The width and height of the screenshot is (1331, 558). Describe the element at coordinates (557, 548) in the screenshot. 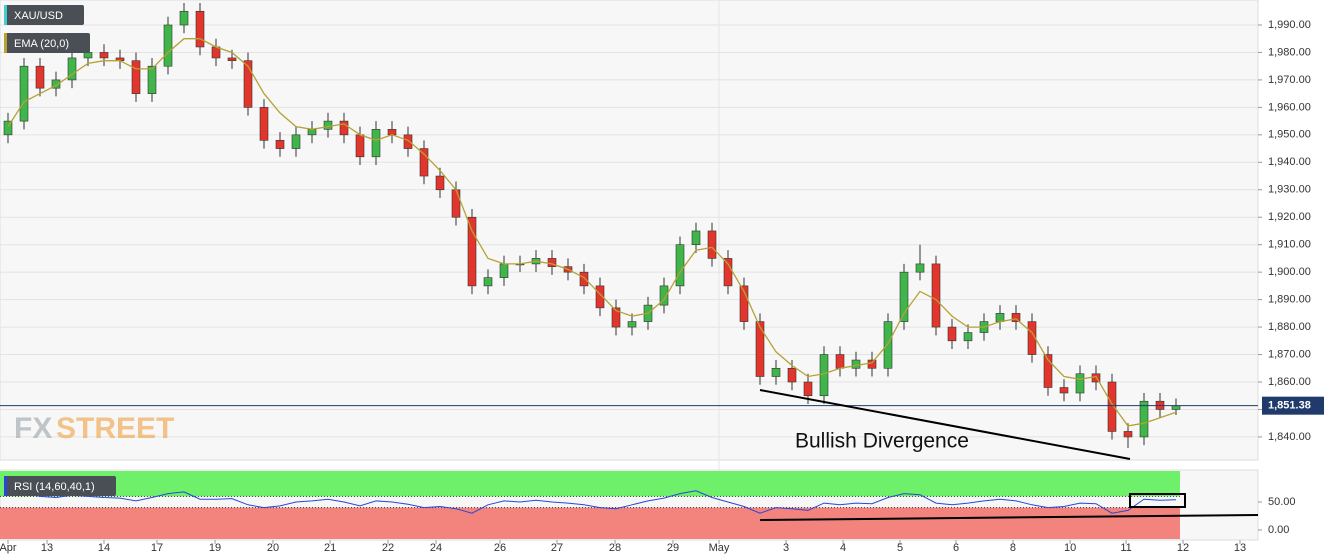

I see `x-tick-label: 27` at that location.